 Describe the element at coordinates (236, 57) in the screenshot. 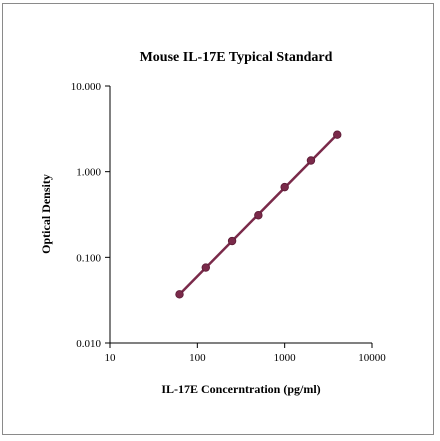

I see `chart-title: Mouse IL-17E Typical Standard` at that location.